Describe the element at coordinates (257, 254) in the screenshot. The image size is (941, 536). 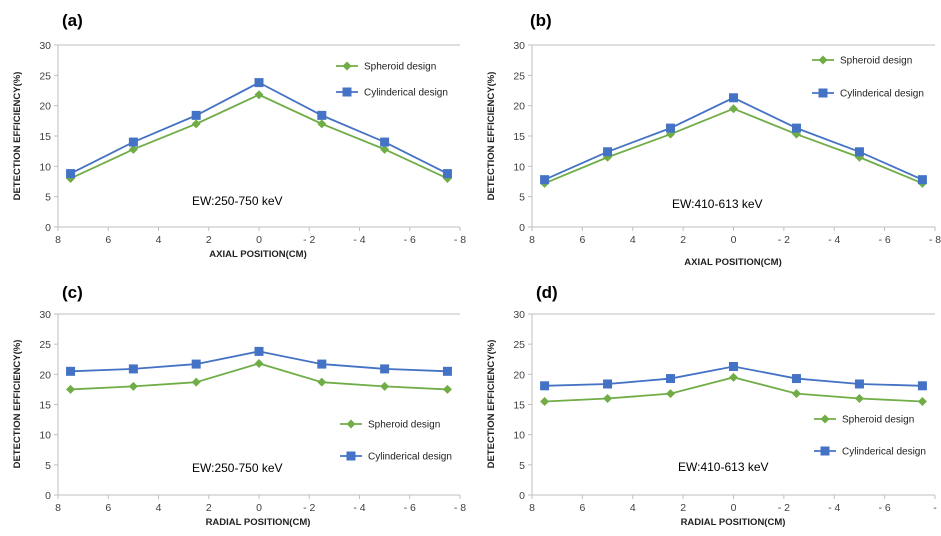
I see `x-axis-title: AXIAL POSITION(CM)` at that location.